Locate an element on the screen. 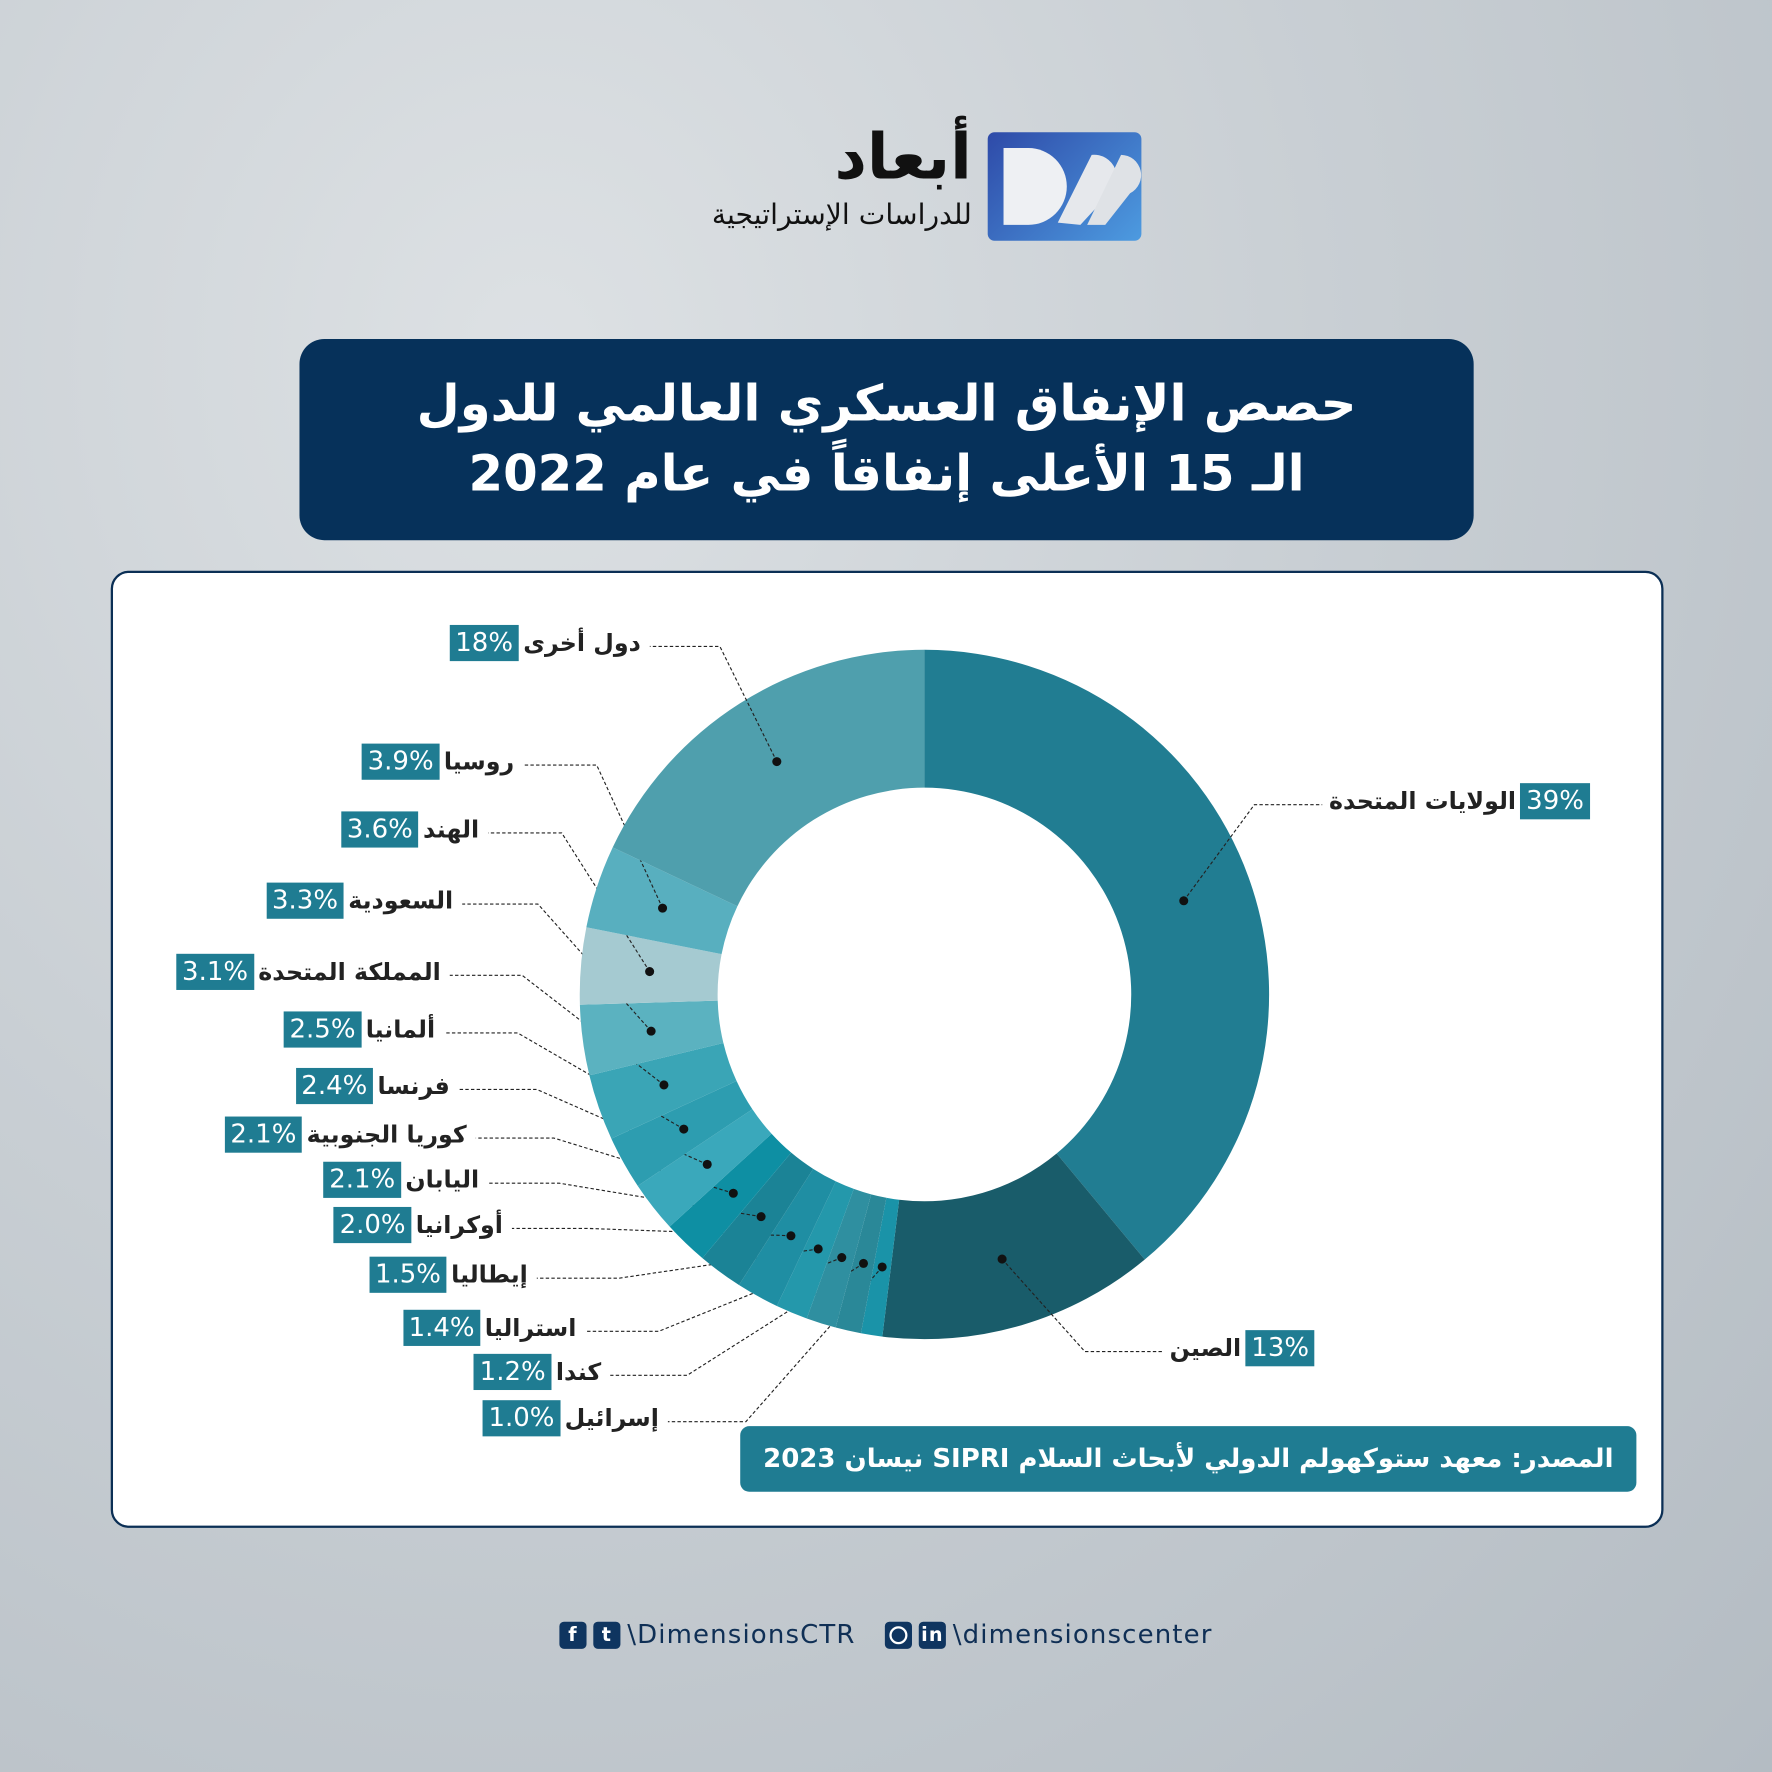 The height and width of the screenshot is (1772, 1772). value-badge: 3.3% is located at coordinates (305, 900).